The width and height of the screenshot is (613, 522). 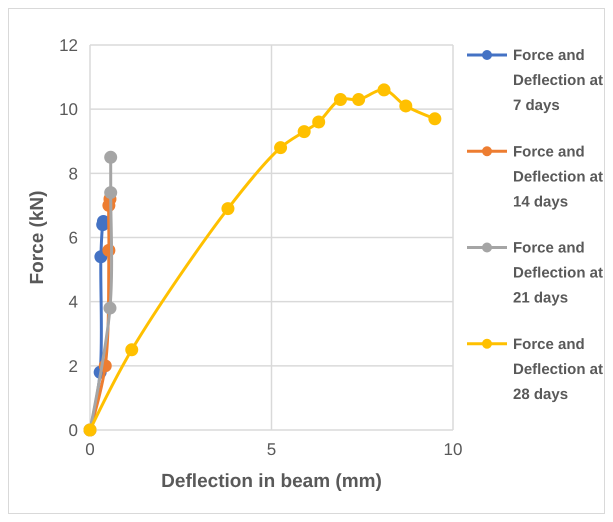 What do you see at coordinates (73, 302) in the screenshot?
I see `y-tick-label: 4` at bounding box center [73, 302].